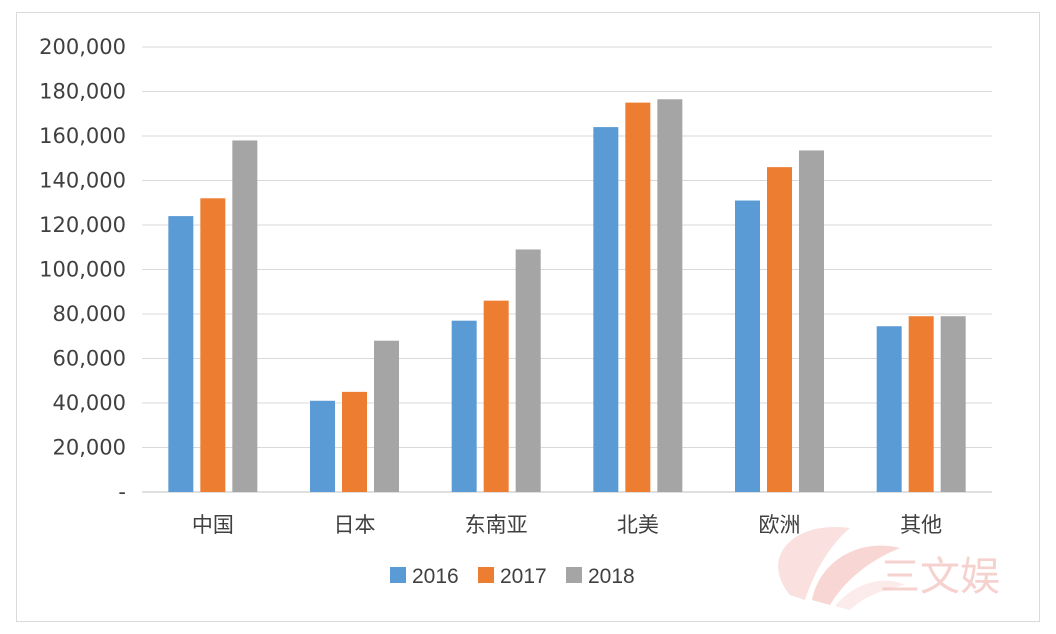 The width and height of the screenshot is (1056, 634). What do you see at coordinates (496, 525) in the screenshot?
I see `x-tick-label: 东南亚` at bounding box center [496, 525].